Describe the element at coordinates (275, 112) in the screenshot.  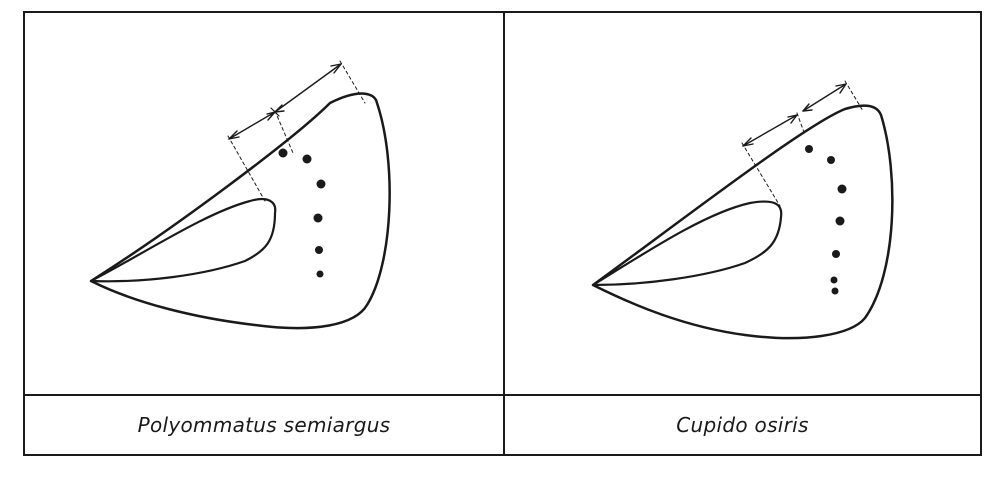
I see `cross-mark` at that location.